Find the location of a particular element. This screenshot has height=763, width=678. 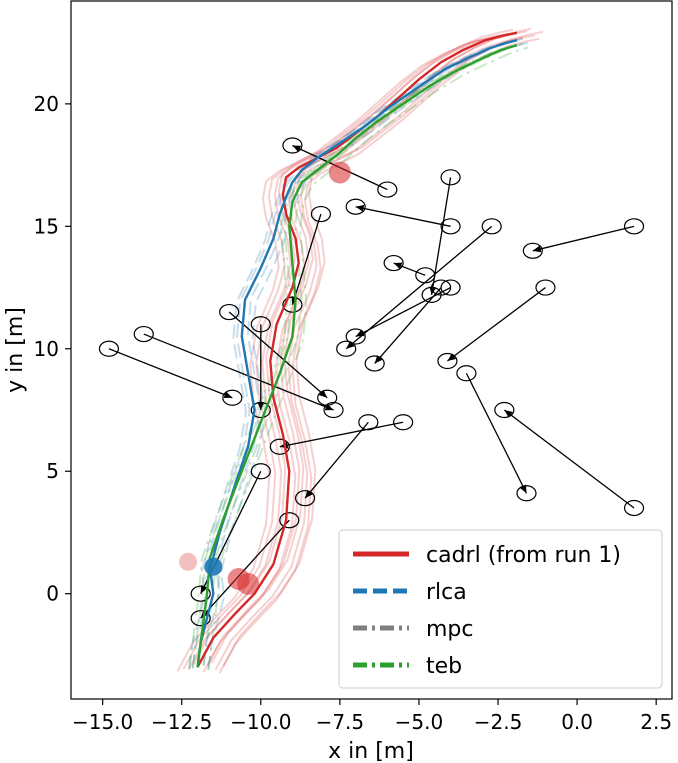

legend-label: mpc is located at coordinates (450, 629).